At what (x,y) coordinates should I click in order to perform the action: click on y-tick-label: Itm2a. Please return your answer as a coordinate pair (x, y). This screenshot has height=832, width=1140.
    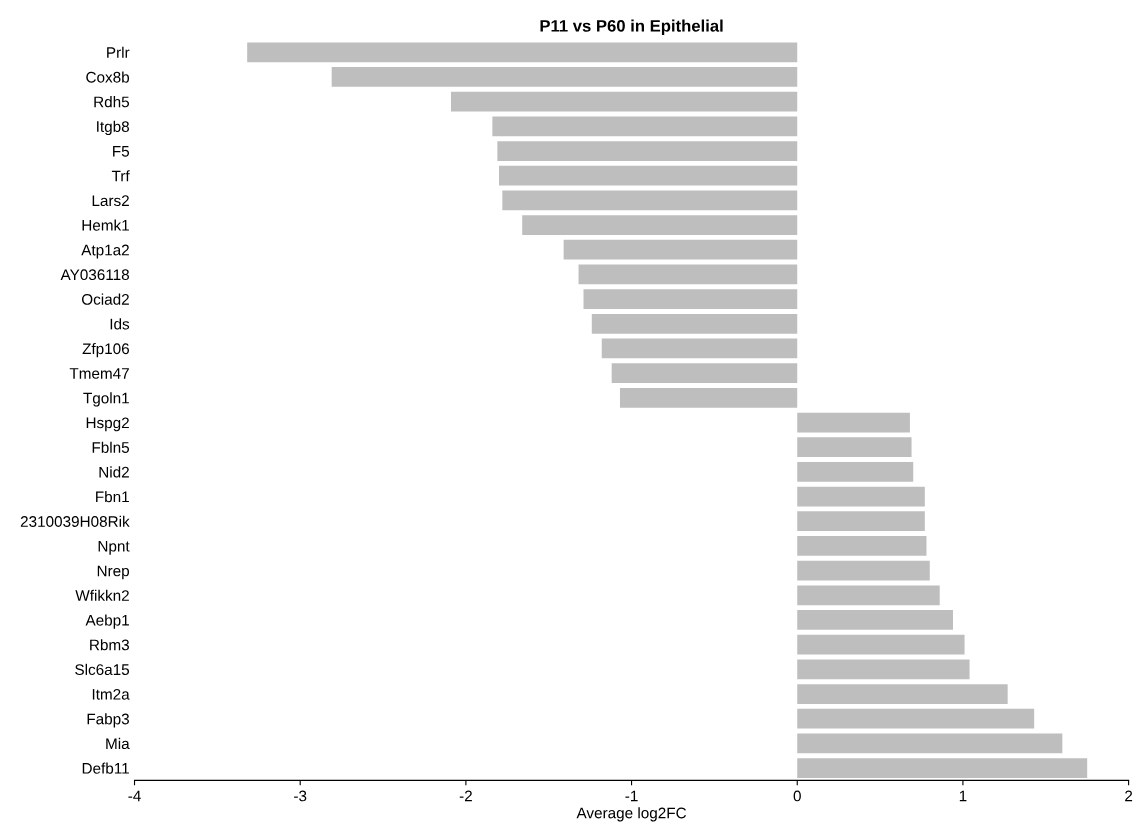
    Looking at the image, I should click on (111, 694).